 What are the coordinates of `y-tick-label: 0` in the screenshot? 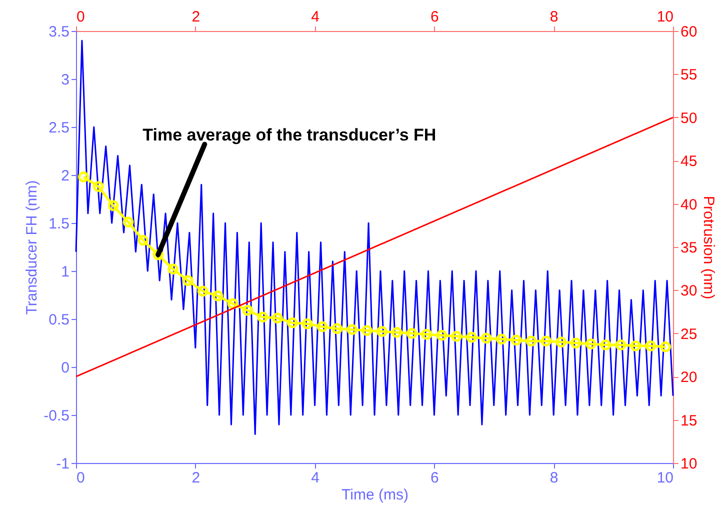 It's located at (65, 368).